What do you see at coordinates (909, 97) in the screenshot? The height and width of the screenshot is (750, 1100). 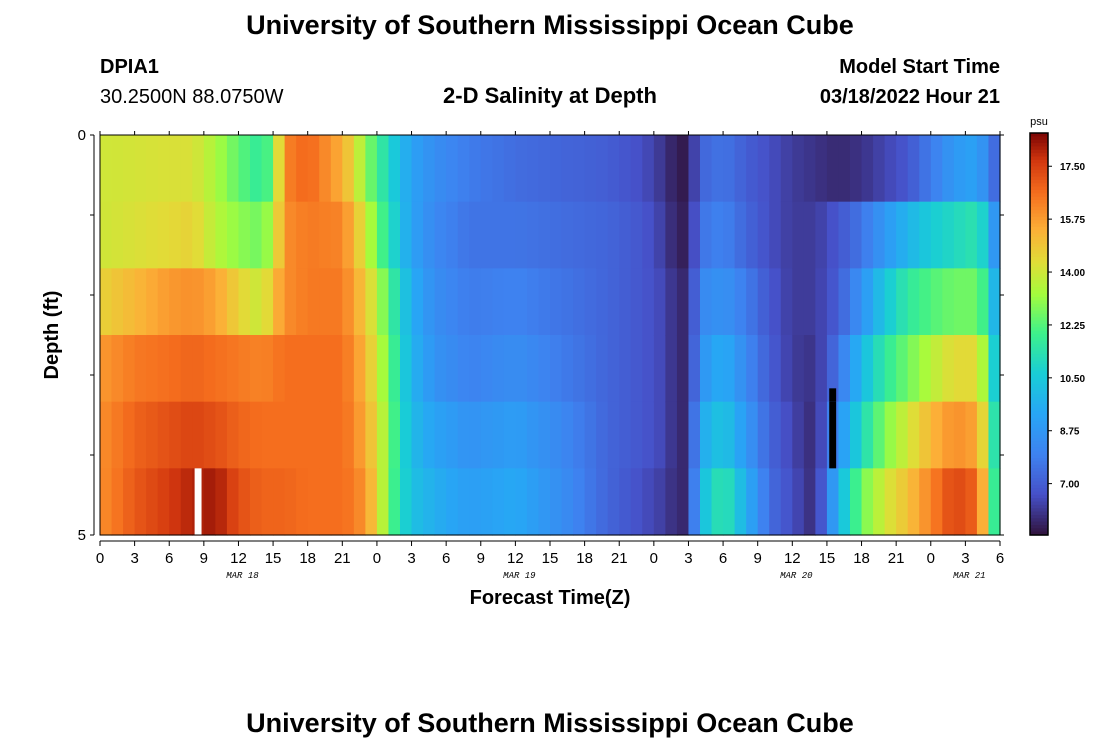 I see `model-start-value: 03/18/2022 Hour 21` at bounding box center [909, 97].